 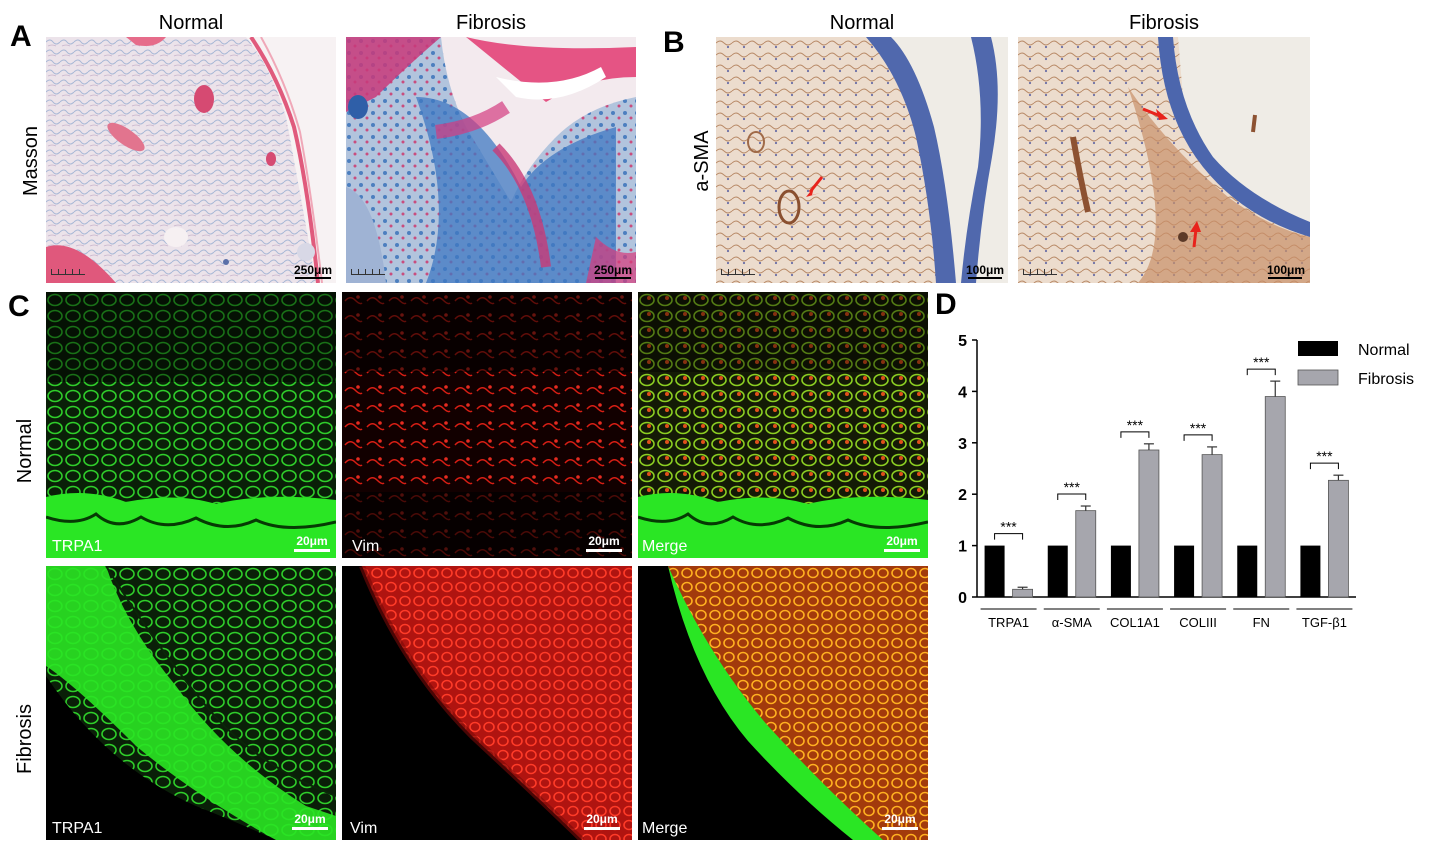 I want to click on if-fibrosis-trpa1-scale-label: 20μm, so click(x=310, y=819).